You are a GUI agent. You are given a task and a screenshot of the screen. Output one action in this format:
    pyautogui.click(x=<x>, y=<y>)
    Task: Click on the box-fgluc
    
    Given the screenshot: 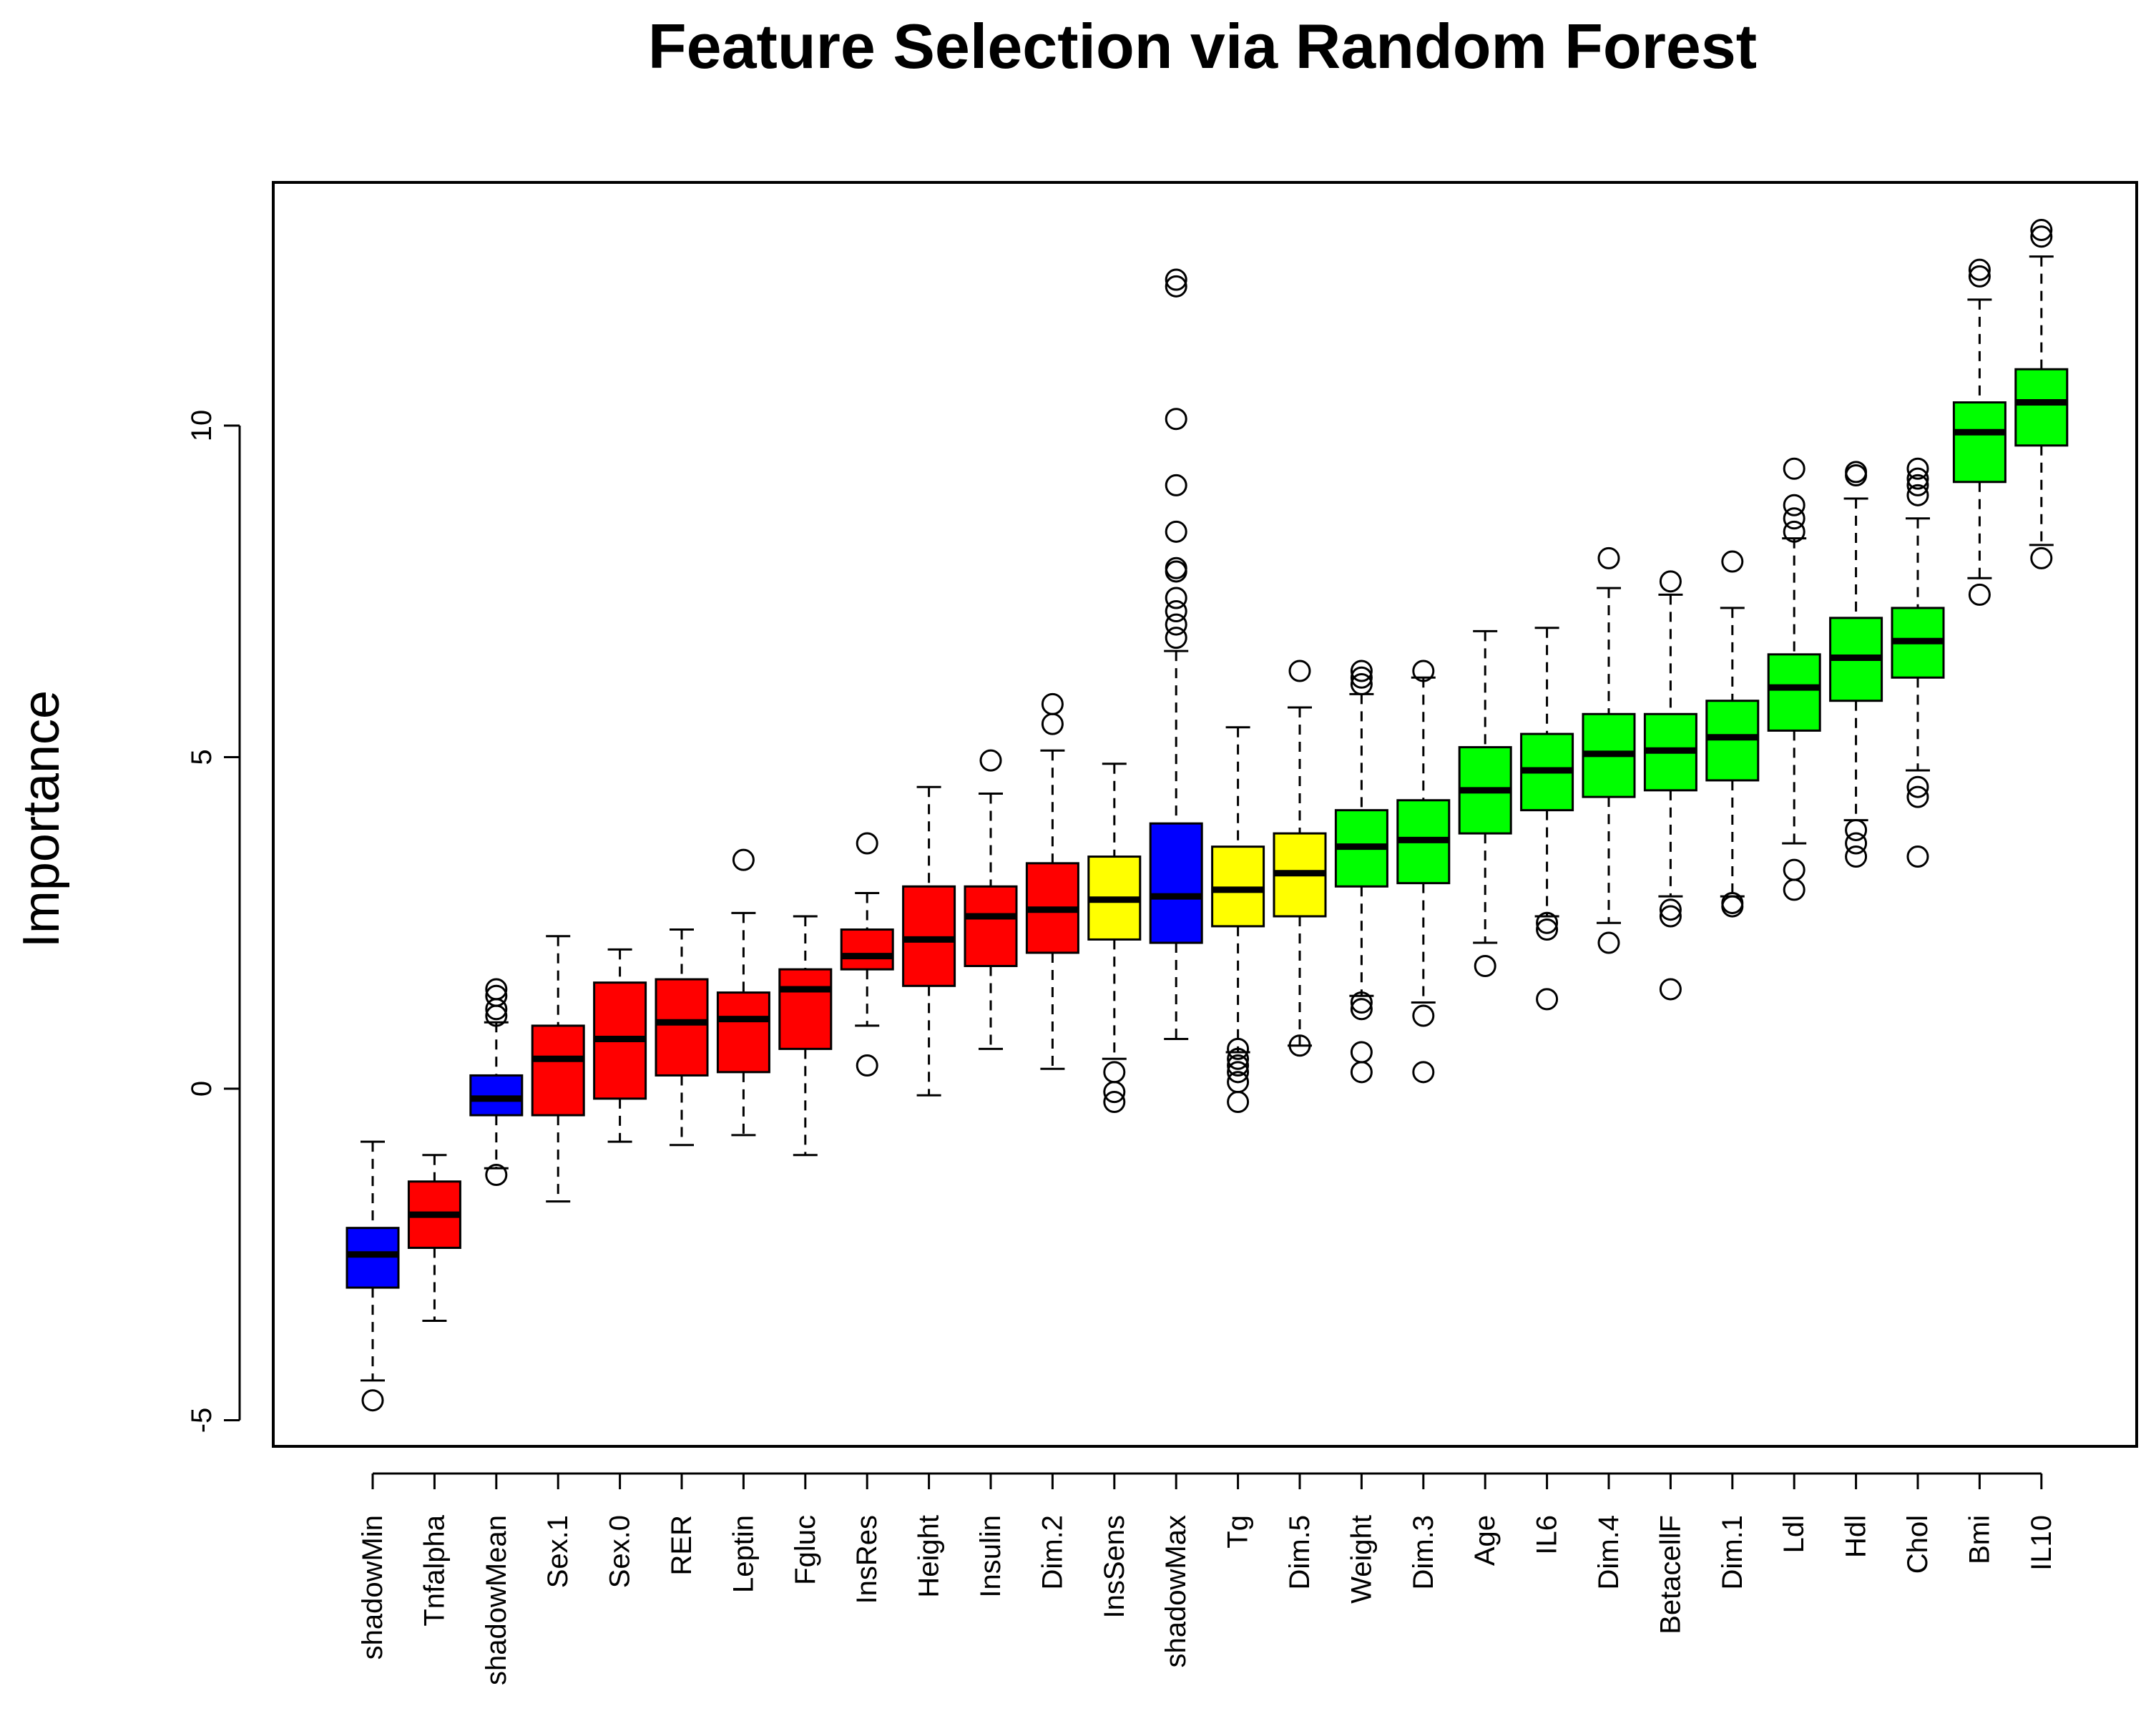 What is the action you would take?
    pyautogui.click(x=806, y=1036)
    